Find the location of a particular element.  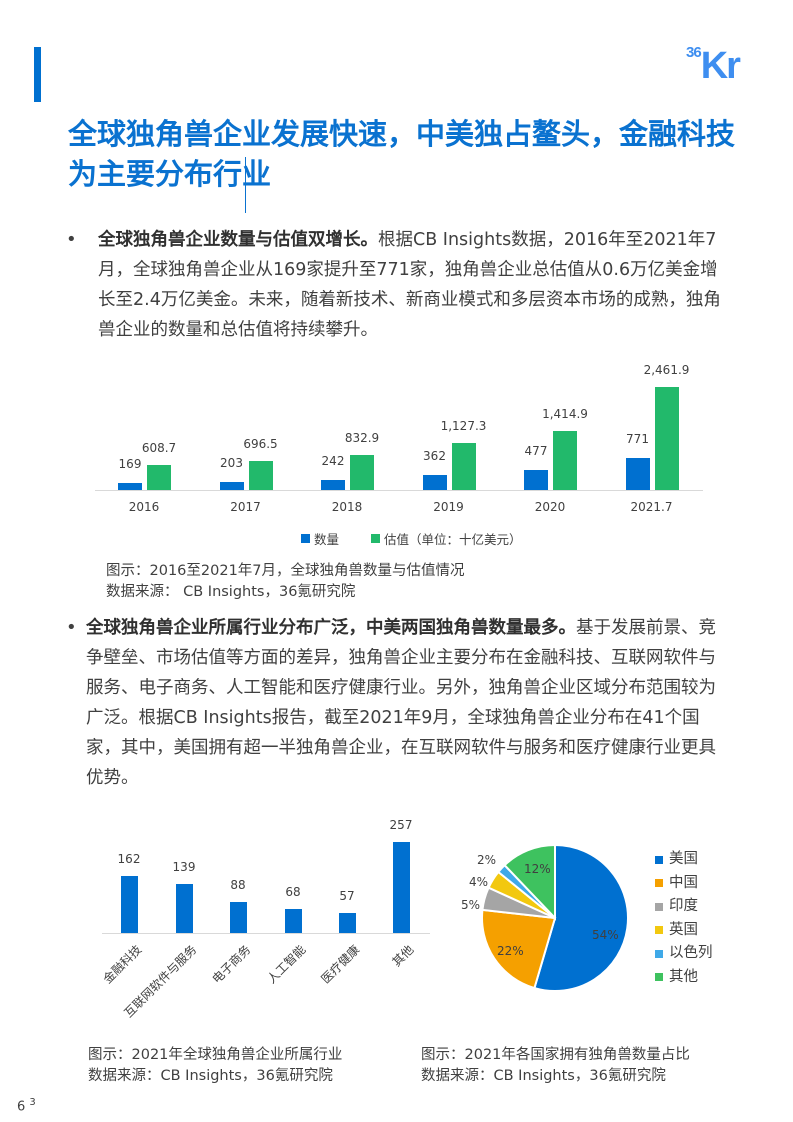

x-tick-label: 2020 is located at coordinates (550, 507).